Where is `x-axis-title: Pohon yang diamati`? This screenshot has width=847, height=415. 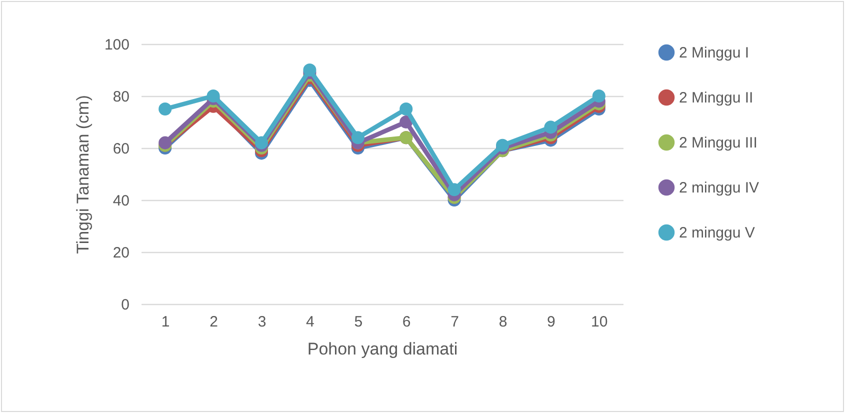 x-axis-title: Pohon yang diamati is located at coordinates (382, 349).